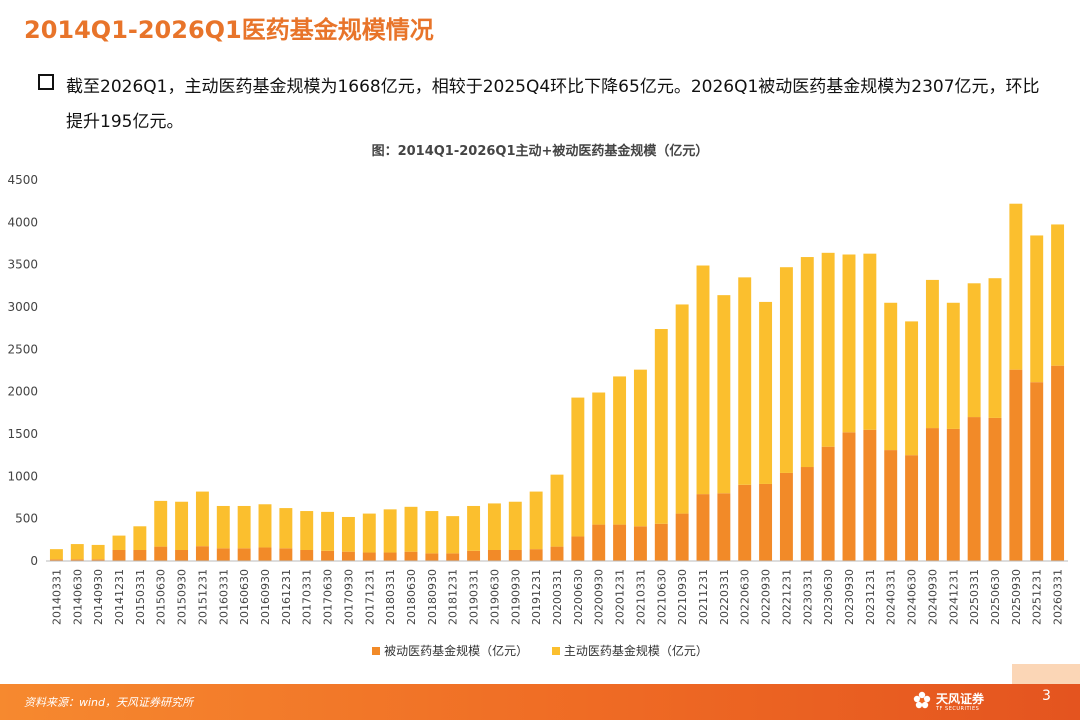  Describe the element at coordinates (22, 180) in the screenshot. I see `y-tick-label: 4500` at that location.